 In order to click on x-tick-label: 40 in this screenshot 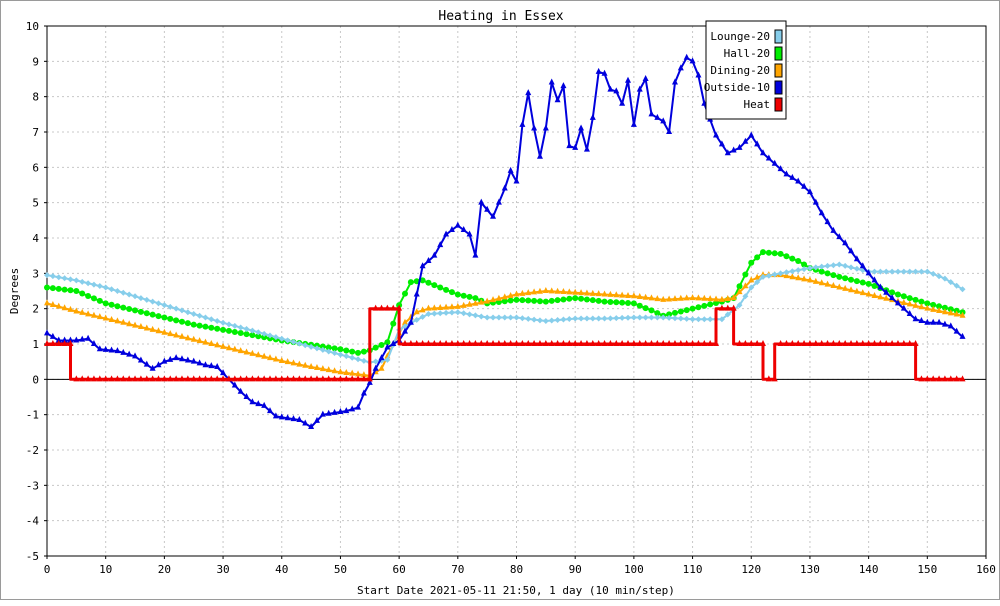, I will do `click(281, 569)`.